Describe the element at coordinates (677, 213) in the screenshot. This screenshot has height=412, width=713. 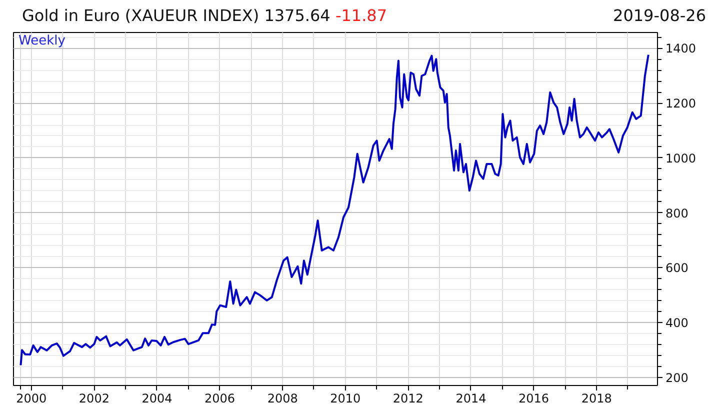
I see `y-tick-label: 800` at that location.